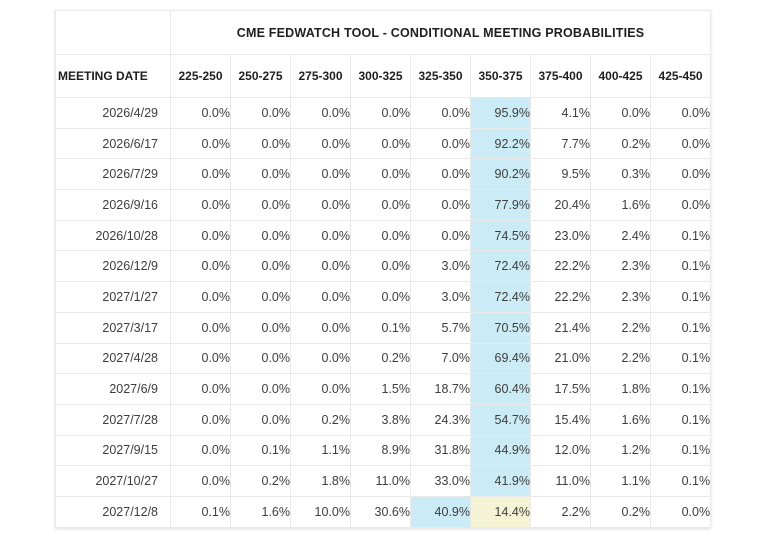 Image resolution: width=760 pixels, height=542 pixels. Describe the element at coordinates (440, 511) in the screenshot. I see `probability-cell: 40.9%` at that location.